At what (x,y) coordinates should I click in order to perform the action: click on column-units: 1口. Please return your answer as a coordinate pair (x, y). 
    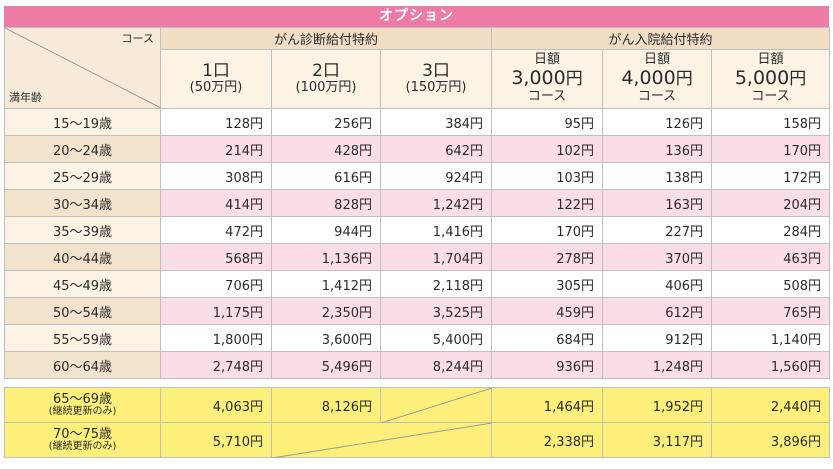
    Looking at the image, I should click on (216, 70).